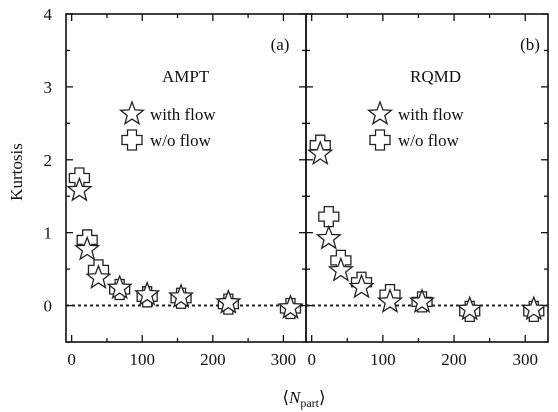 Image resolution: width=558 pixels, height=412 pixels. What do you see at coordinates (186, 76) in the screenshot?
I see `model-label: AMPT` at bounding box center [186, 76].